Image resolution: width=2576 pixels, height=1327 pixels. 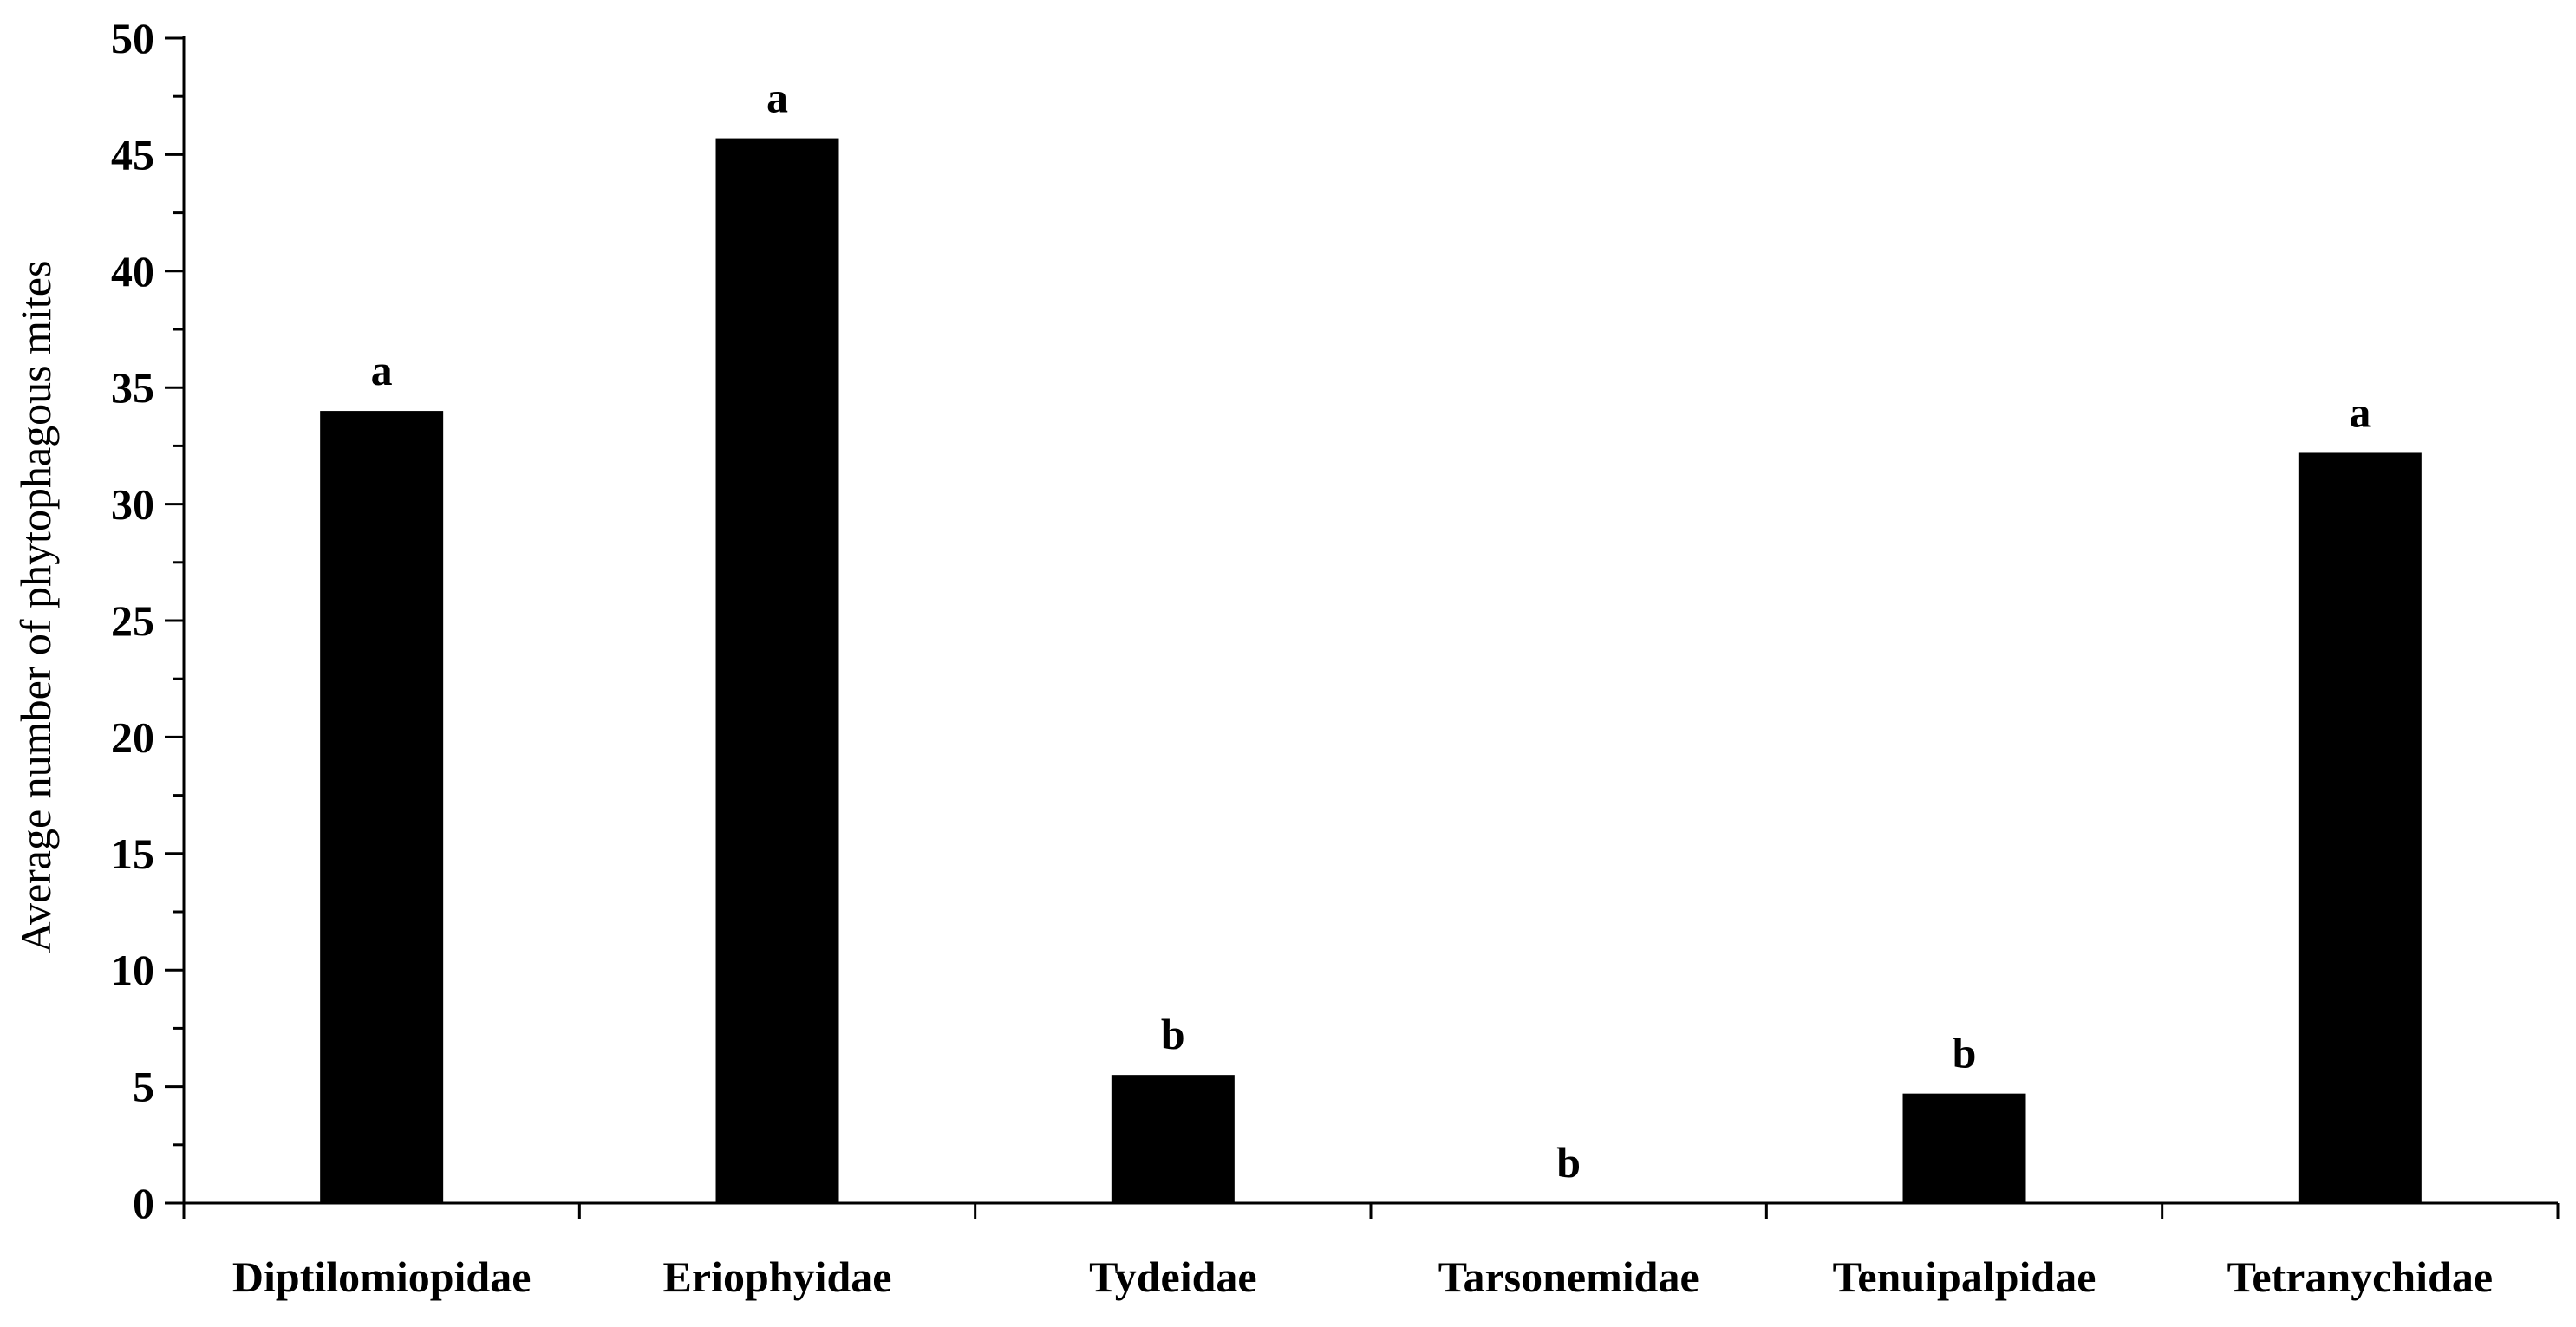 I want to click on y-axis: 0 5 10 15 20 25 30 35 40 45 50, so click(x=149, y=621).